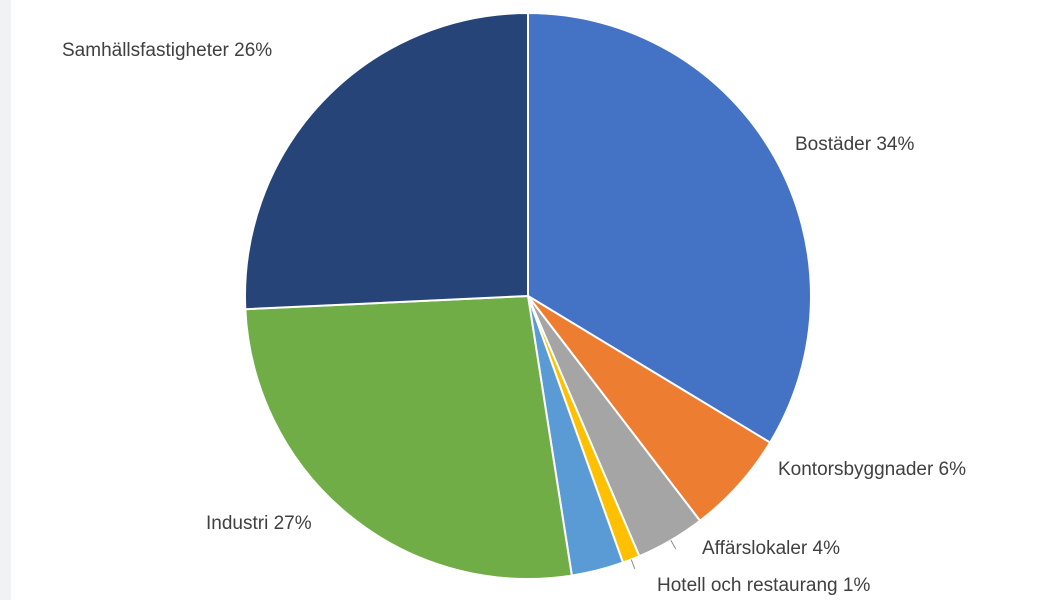 Image resolution: width=1050 pixels, height=600 pixels. I want to click on label-bostader: Bostäder 34%, so click(854, 144).